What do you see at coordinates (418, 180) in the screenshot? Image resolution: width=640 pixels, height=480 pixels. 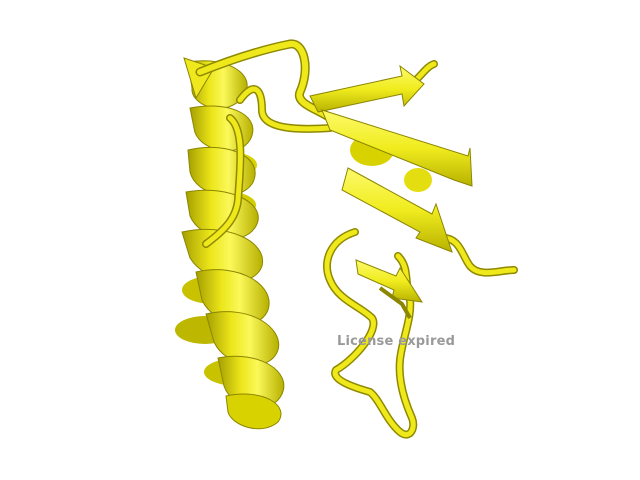 I see `buried-segment` at bounding box center [418, 180].